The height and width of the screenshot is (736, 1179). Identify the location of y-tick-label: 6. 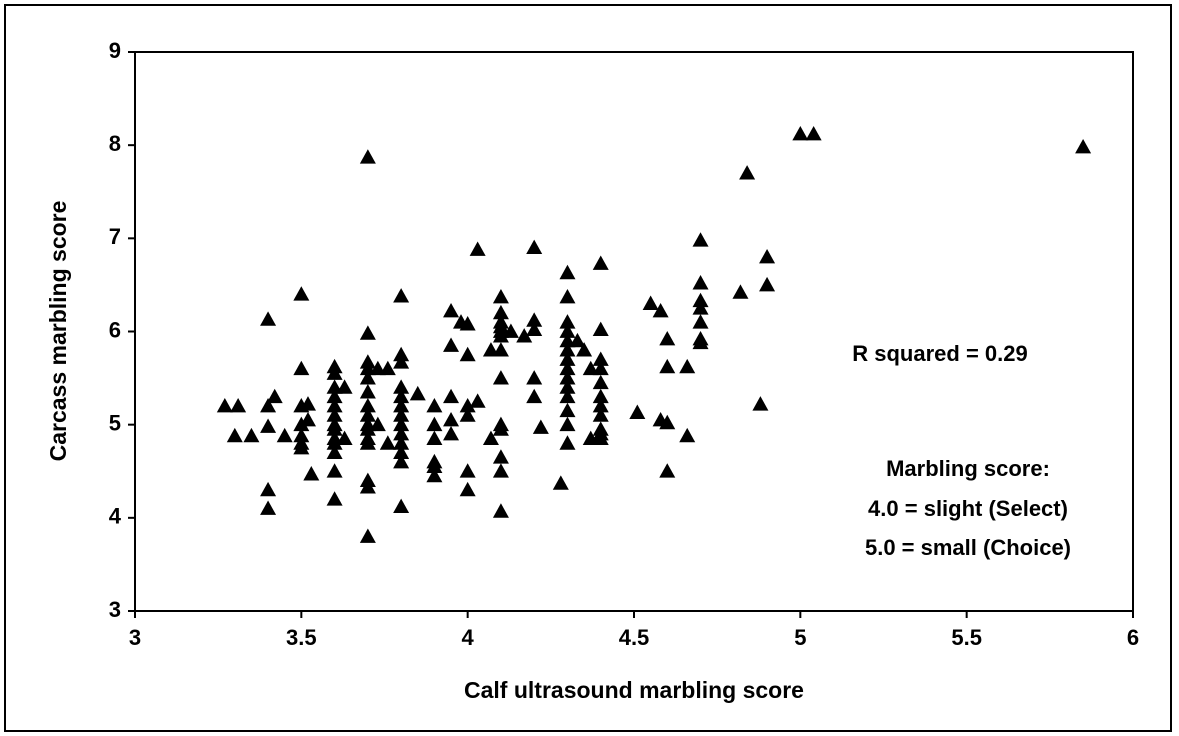
(115, 329).